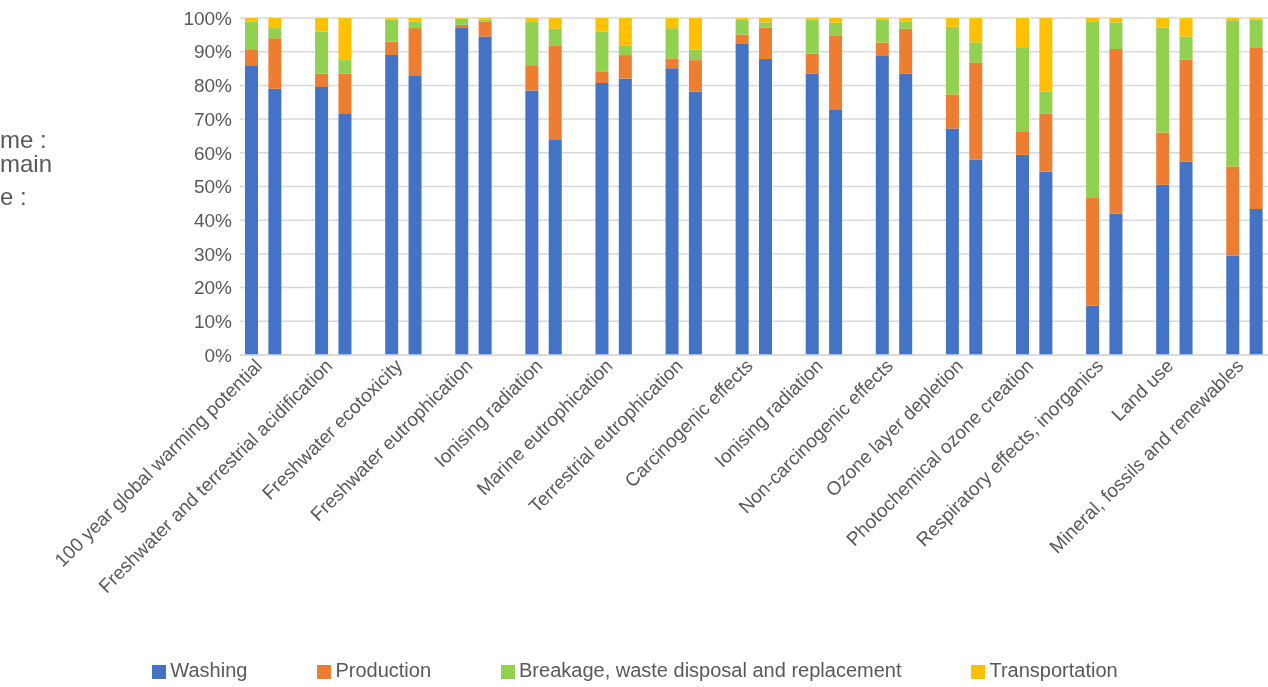 This screenshot has height=687, width=1268. Describe the element at coordinates (209, 670) in the screenshot. I see `legend-label: Washing` at that location.